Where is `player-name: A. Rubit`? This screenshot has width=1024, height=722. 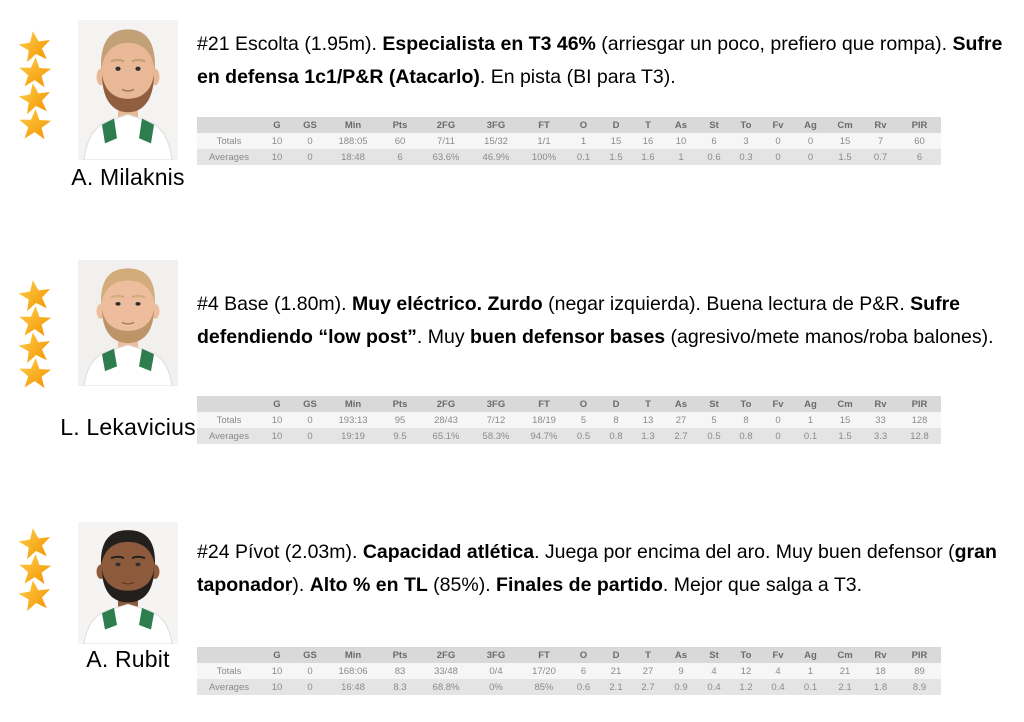 player-name: A. Rubit is located at coordinates (128, 659).